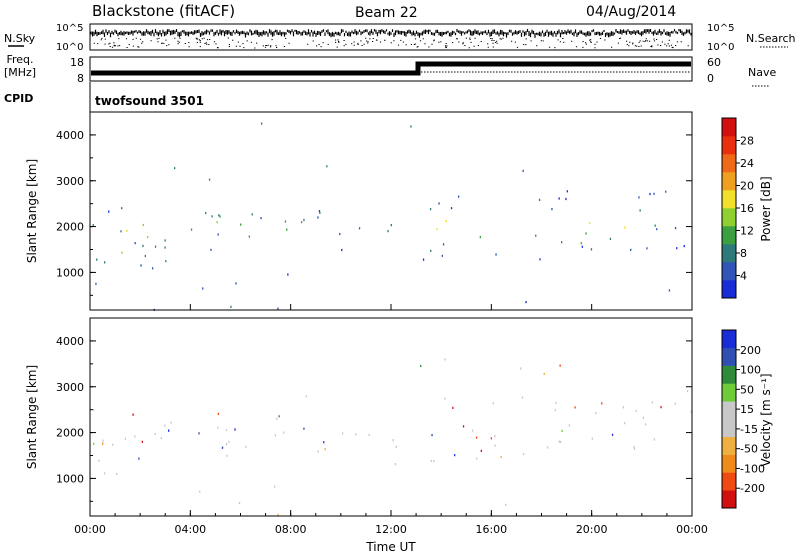  I want to click on power-ytick-label-1: 2000, so click(70, 227).